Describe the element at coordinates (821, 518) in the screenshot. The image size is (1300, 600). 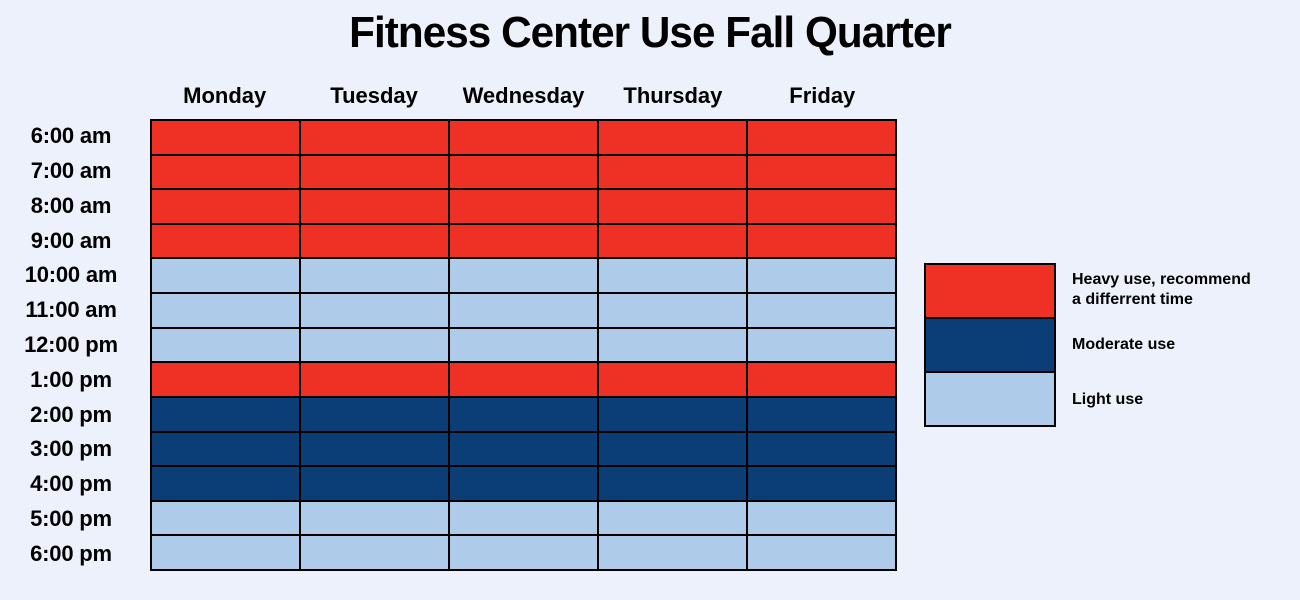
I see `cell-friday-5-00-pm` at that location.